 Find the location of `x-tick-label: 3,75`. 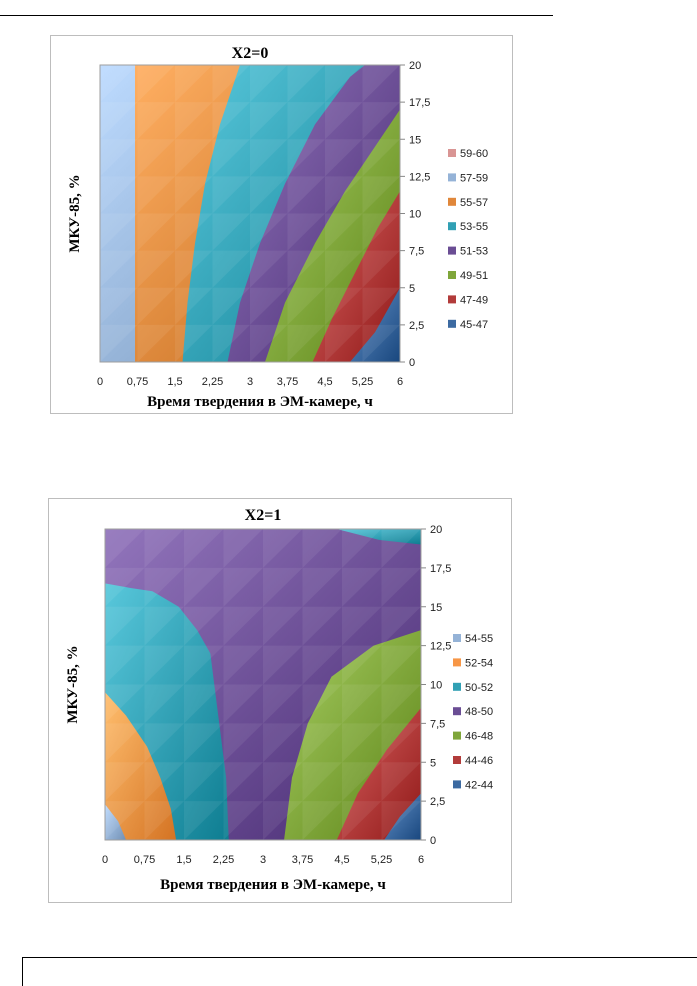

x-tick-label: 3,75 is located at coordinates (287, 382).